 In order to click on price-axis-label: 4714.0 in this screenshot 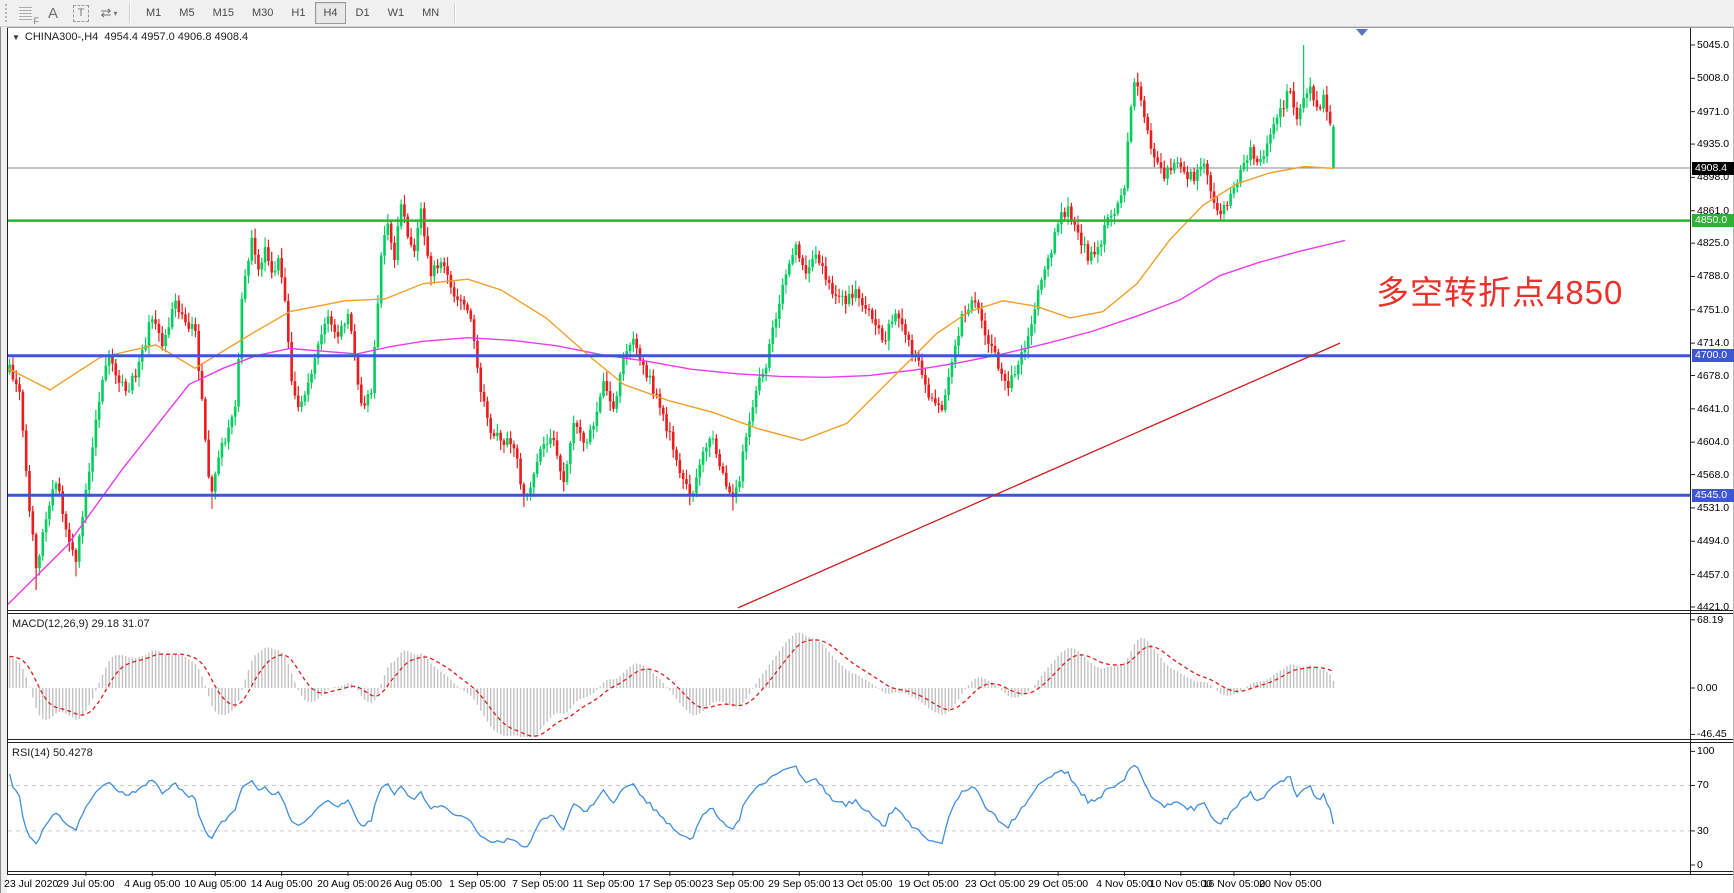, I will do `click(1713, 343)`.